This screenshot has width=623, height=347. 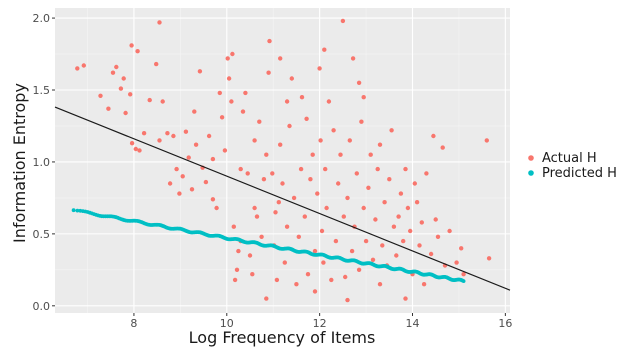 I want to click on y-tick-label: 1.0, so click(x=42, y=162).